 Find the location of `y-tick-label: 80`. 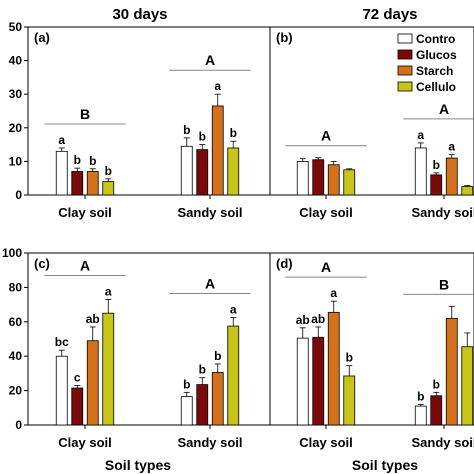

y-tick-label: 80 is located at coordinates (16, 287).